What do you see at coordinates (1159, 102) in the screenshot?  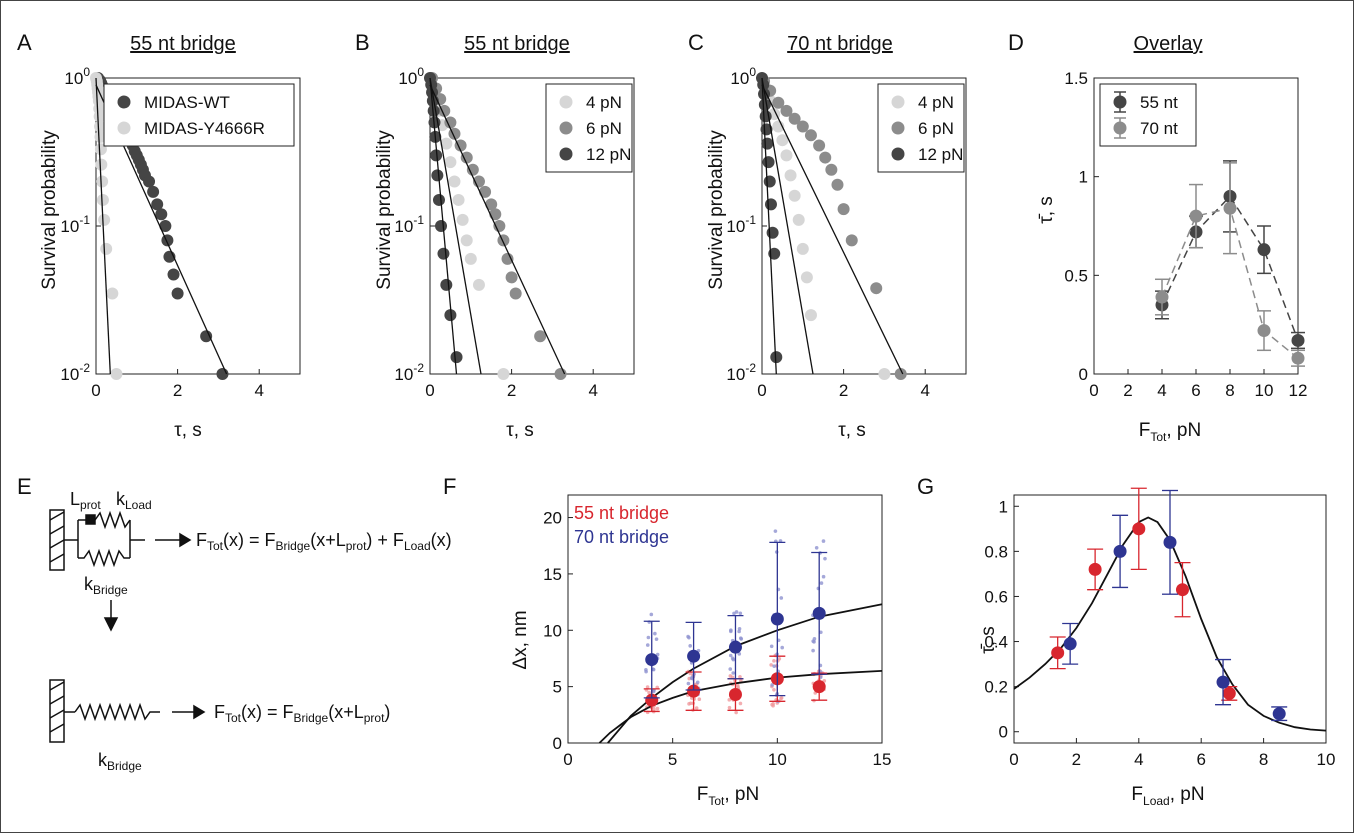 I see `legend-label: 55 nt` at bounding box center [1159, 102].